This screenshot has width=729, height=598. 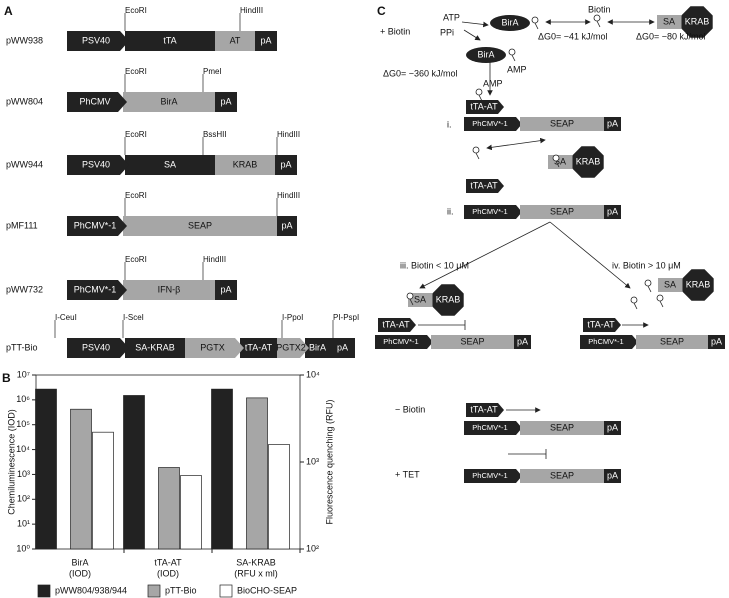 What do you see at coordinates (24, 164) in the screenshot?
I see `construct-name: pWW944` at bounding box center [24, 164].